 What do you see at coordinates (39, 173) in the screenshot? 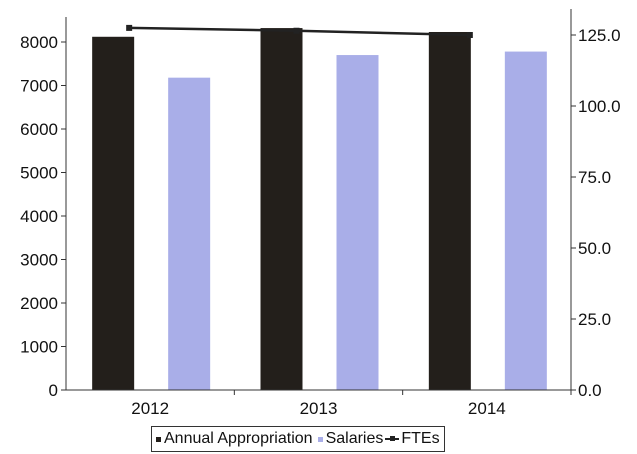
I see `left-tick-label: 5000` at bounding box center [39, 173].